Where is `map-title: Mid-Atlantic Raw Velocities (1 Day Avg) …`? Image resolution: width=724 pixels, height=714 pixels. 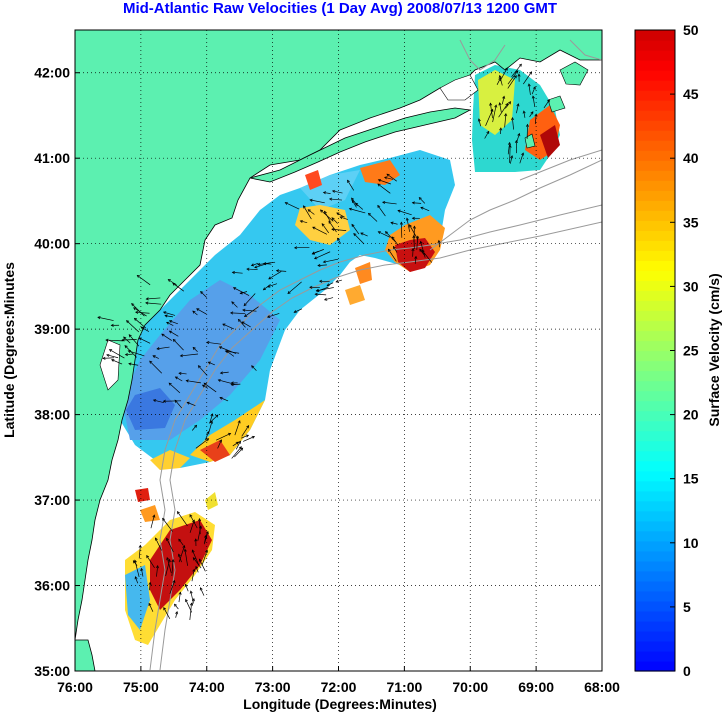
map-title: Mid-Atlantic Raw Velocities (1 Day Avg) … is located at coordinates (340, 8).